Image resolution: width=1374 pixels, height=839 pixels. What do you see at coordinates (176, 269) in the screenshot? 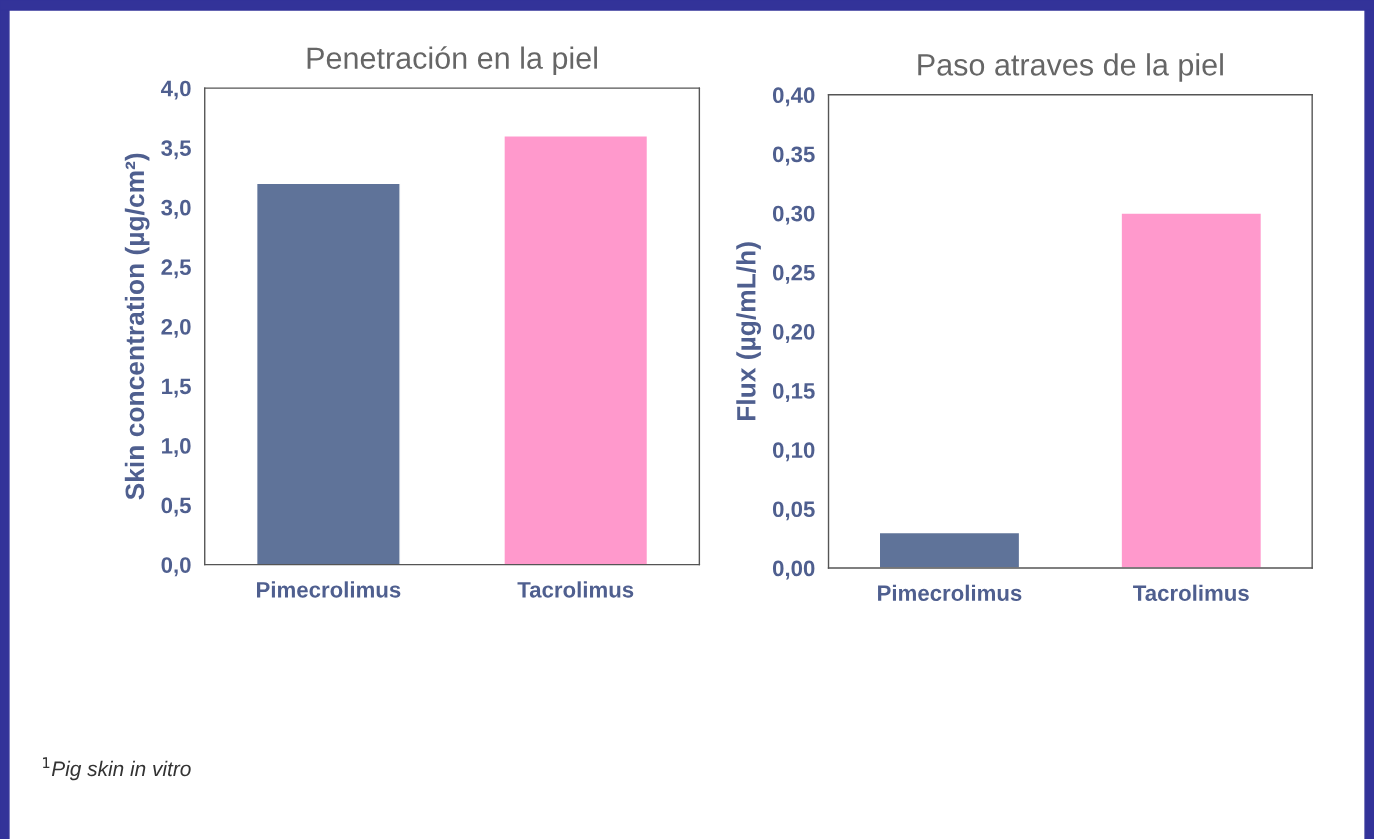
I see `y-tick-label: 2,5` at bounding box center [176, 269].